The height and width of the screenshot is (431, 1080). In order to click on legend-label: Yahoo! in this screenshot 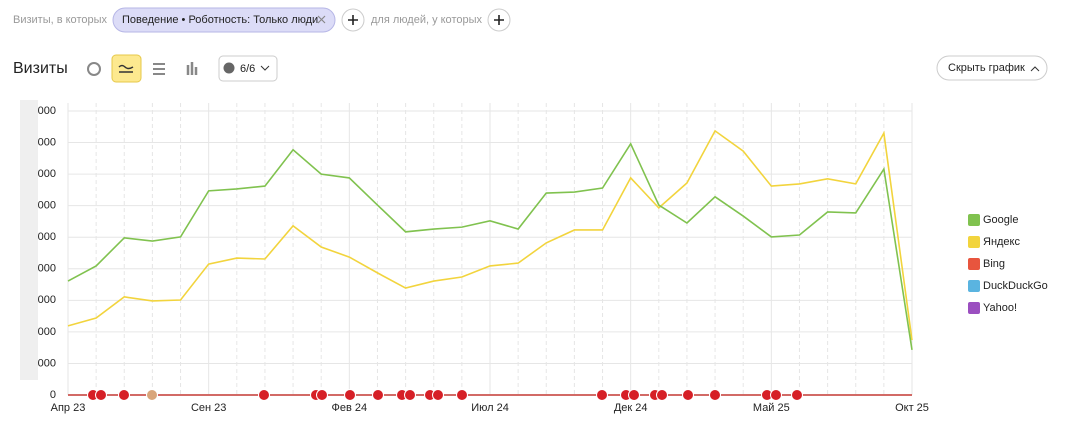, I will do `click(1000, 308)`.